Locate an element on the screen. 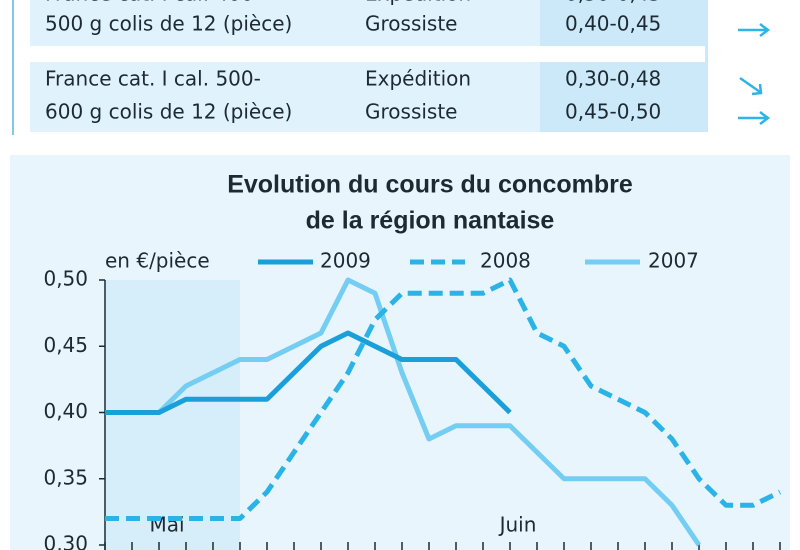 This screenshot has height=550, width=800. table-cell: 0,30-0,48 is located at coordinates (613, 79).